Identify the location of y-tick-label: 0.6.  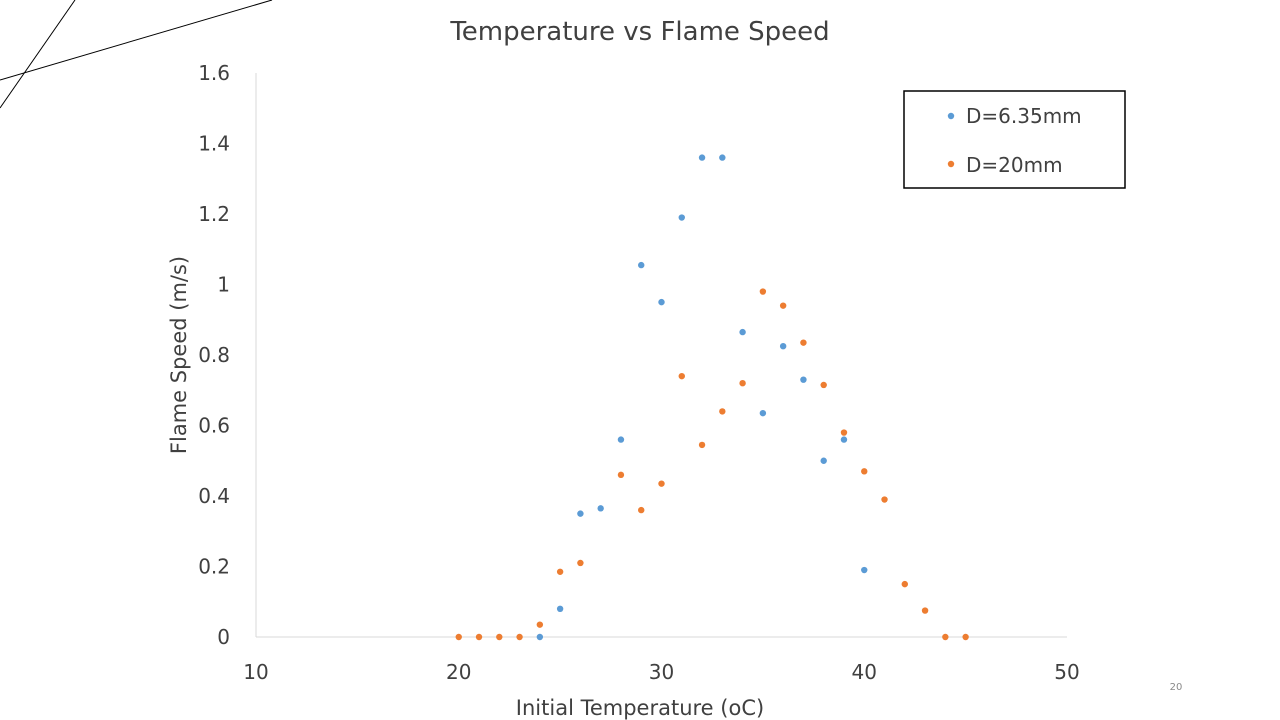
(214, 426).